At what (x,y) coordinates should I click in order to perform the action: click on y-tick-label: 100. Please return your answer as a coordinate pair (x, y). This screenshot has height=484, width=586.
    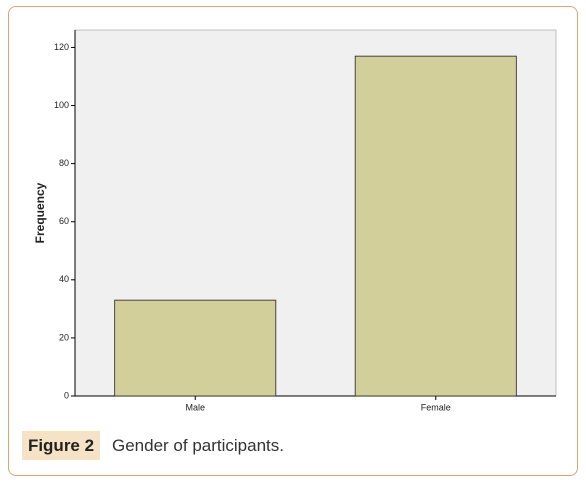
    Looking at the image, I should click on (61, 105).